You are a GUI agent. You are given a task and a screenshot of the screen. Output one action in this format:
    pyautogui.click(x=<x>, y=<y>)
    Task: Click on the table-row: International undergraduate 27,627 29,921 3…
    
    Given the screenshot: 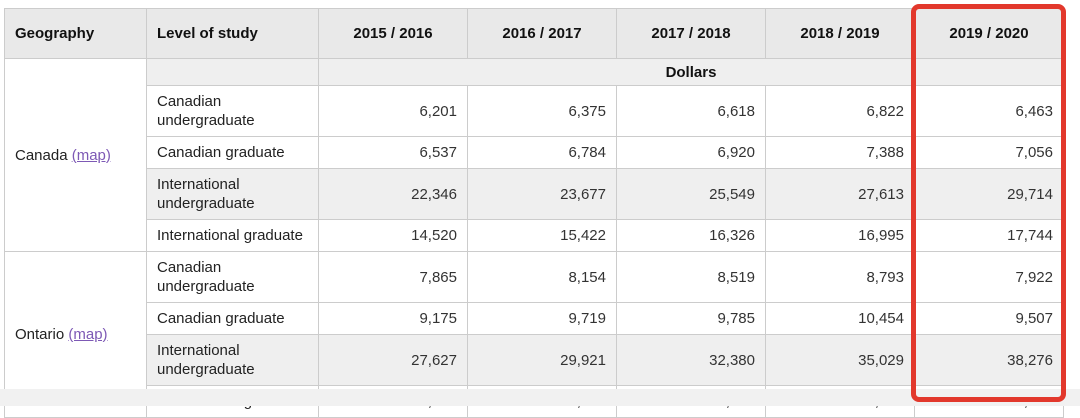 What is the action you would take?
    pyautogui.click(x=534, y=360)
    